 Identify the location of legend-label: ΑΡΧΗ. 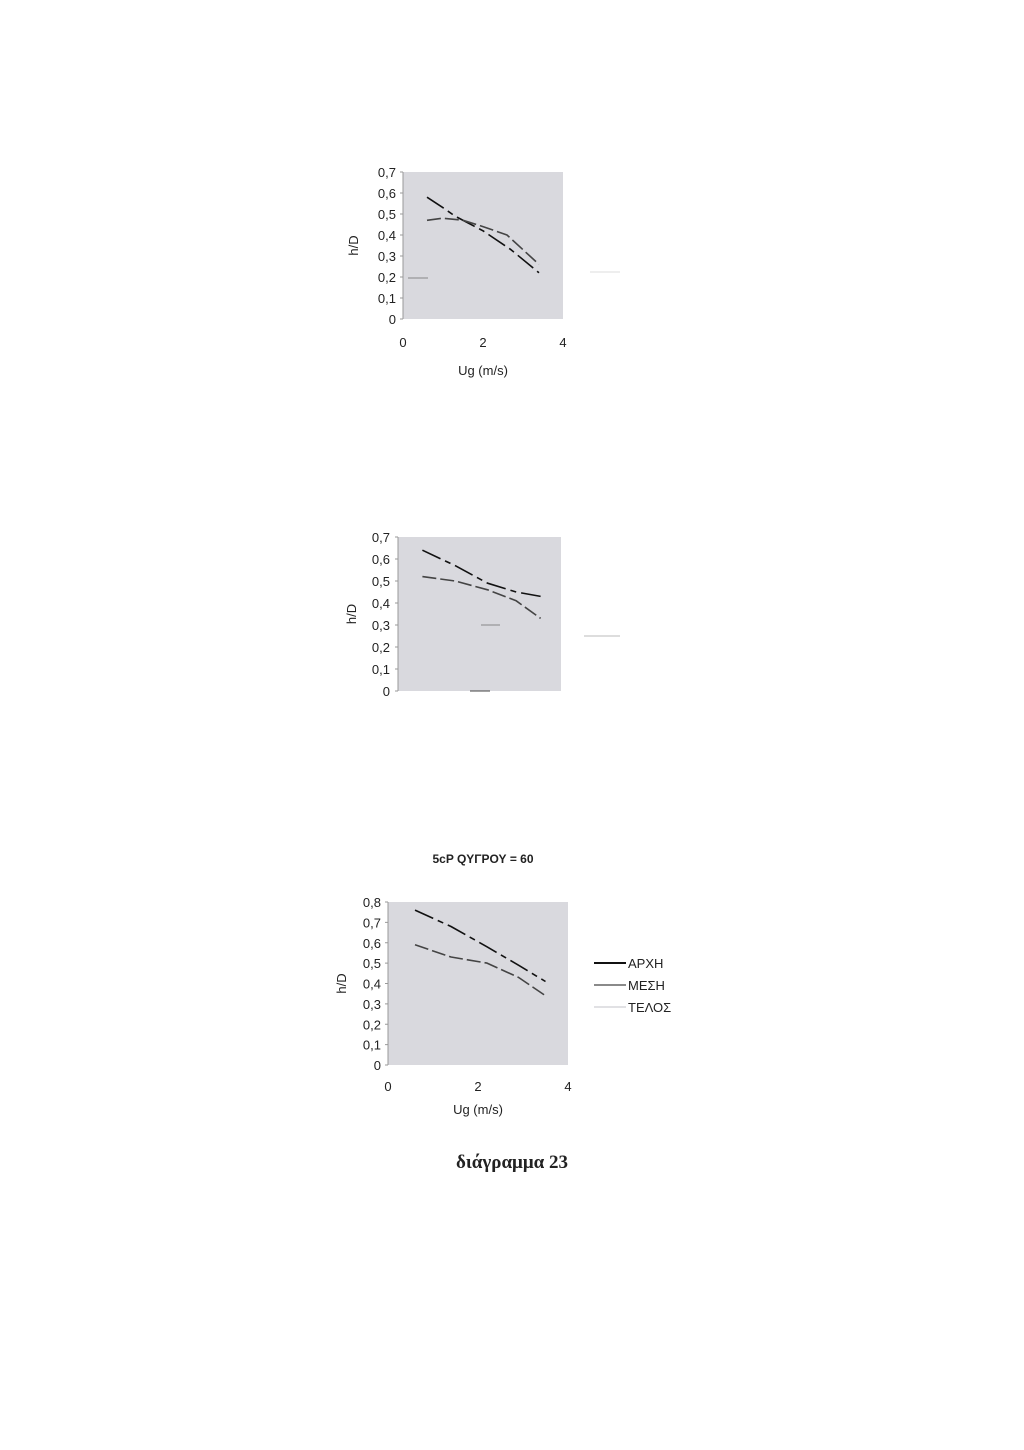
(645, 963).